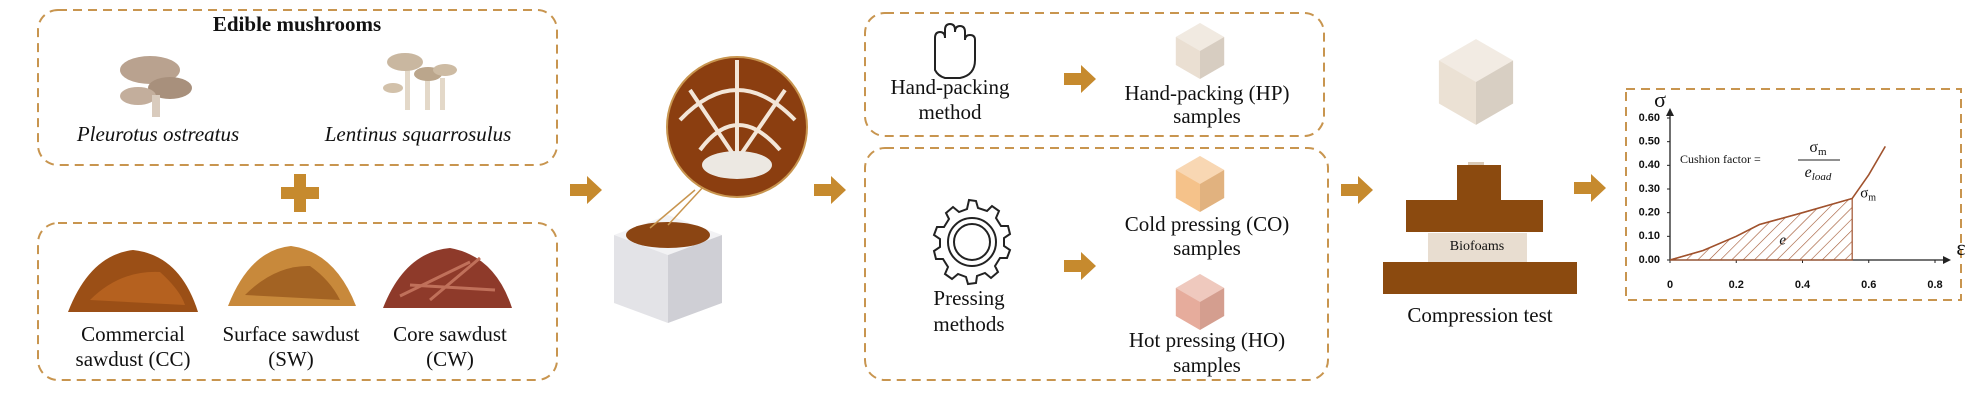 Image resolution: width=1976 pixels, height=399 pixels. What do you see at coordinates (950, 112) in the screenshot?
I see `method-label: method` at bounding box center [950, 112].